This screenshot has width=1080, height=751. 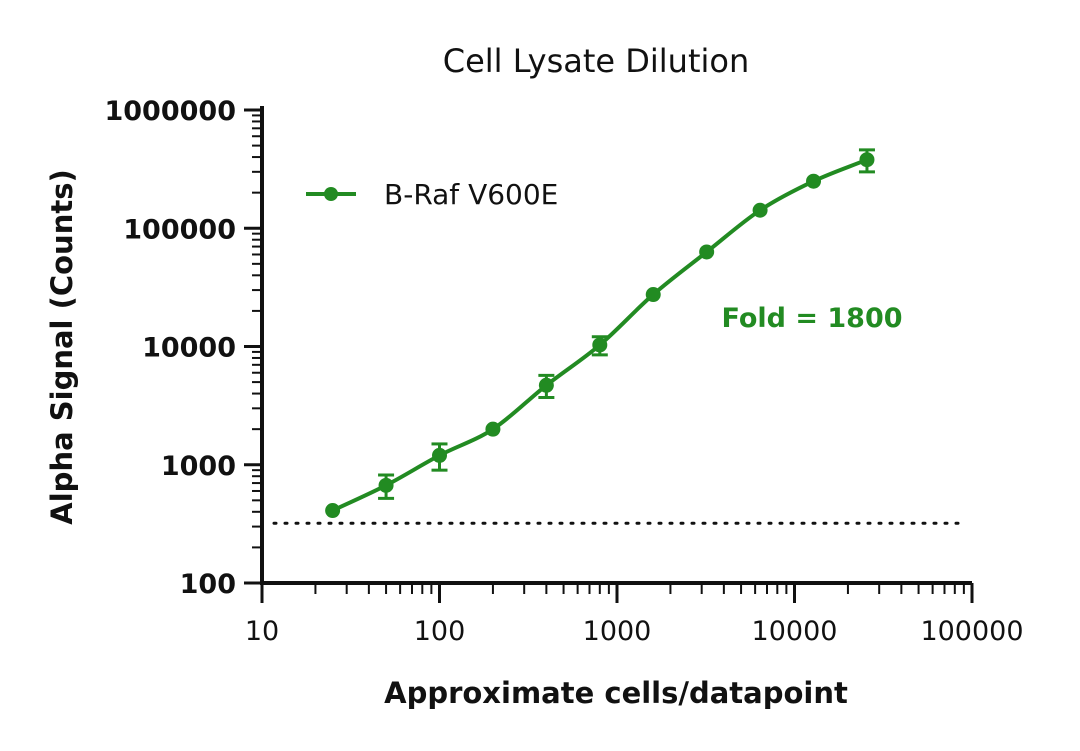 What do you see at coordinates (62, 346) in the screenshot?
I see `y-axis-label: Alpha Signal (Counts)` at bounding box center [62, 346].